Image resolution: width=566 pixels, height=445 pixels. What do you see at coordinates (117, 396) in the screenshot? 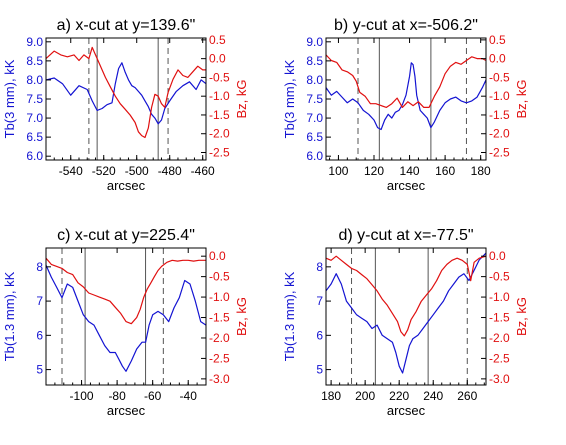
I see `x-tick-label: -80` at bounding box center [117, 396].